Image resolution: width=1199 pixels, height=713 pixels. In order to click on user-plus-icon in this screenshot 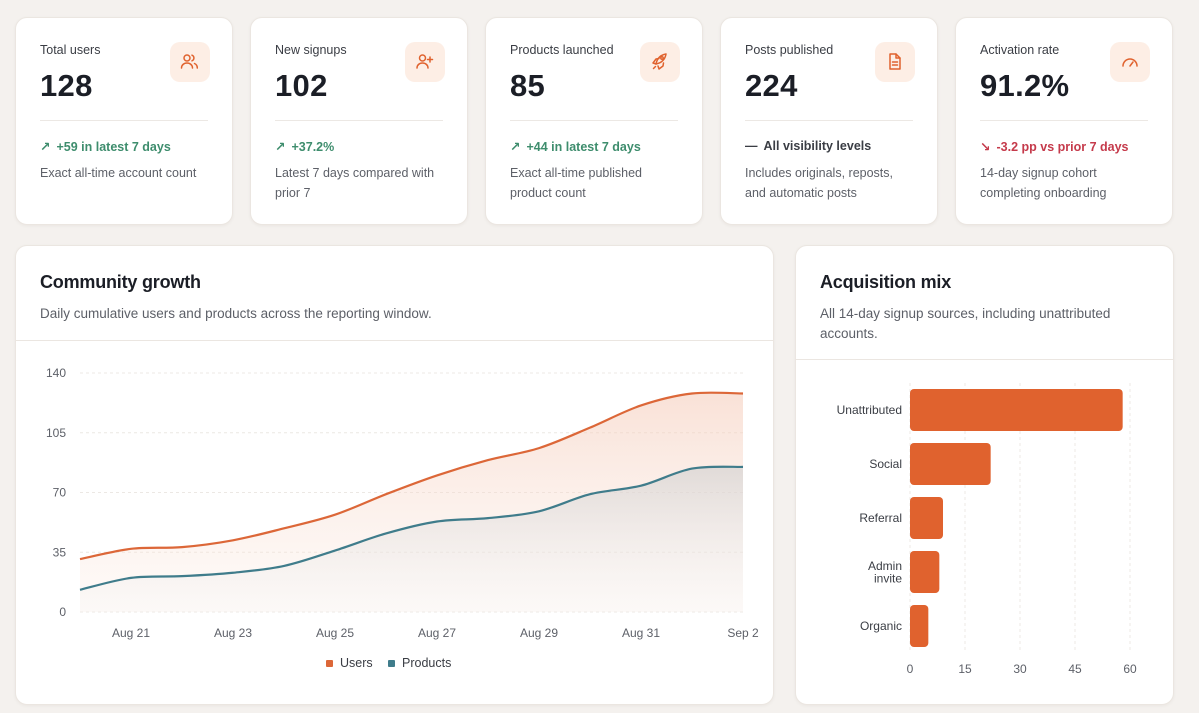, I will do `click(425, 62)`.